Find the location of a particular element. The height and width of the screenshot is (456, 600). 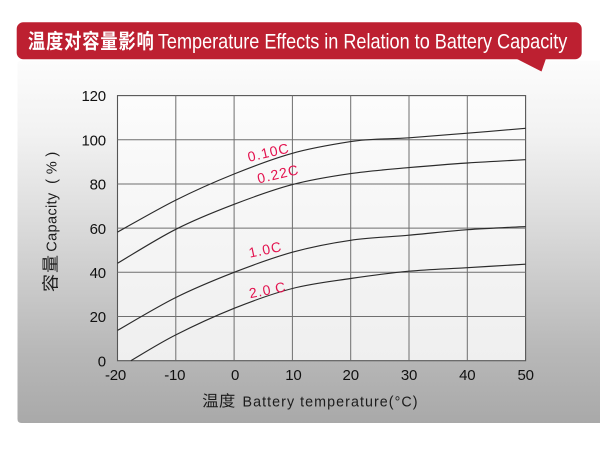

svg-text: 50 is located at coordinates (525, 375).